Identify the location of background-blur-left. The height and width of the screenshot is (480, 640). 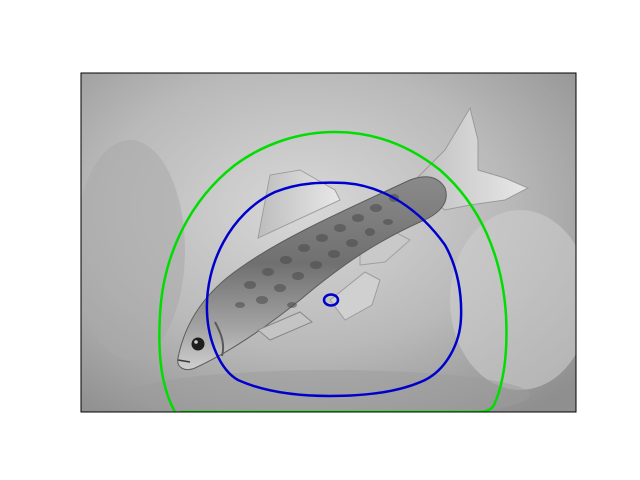
(133, 250).